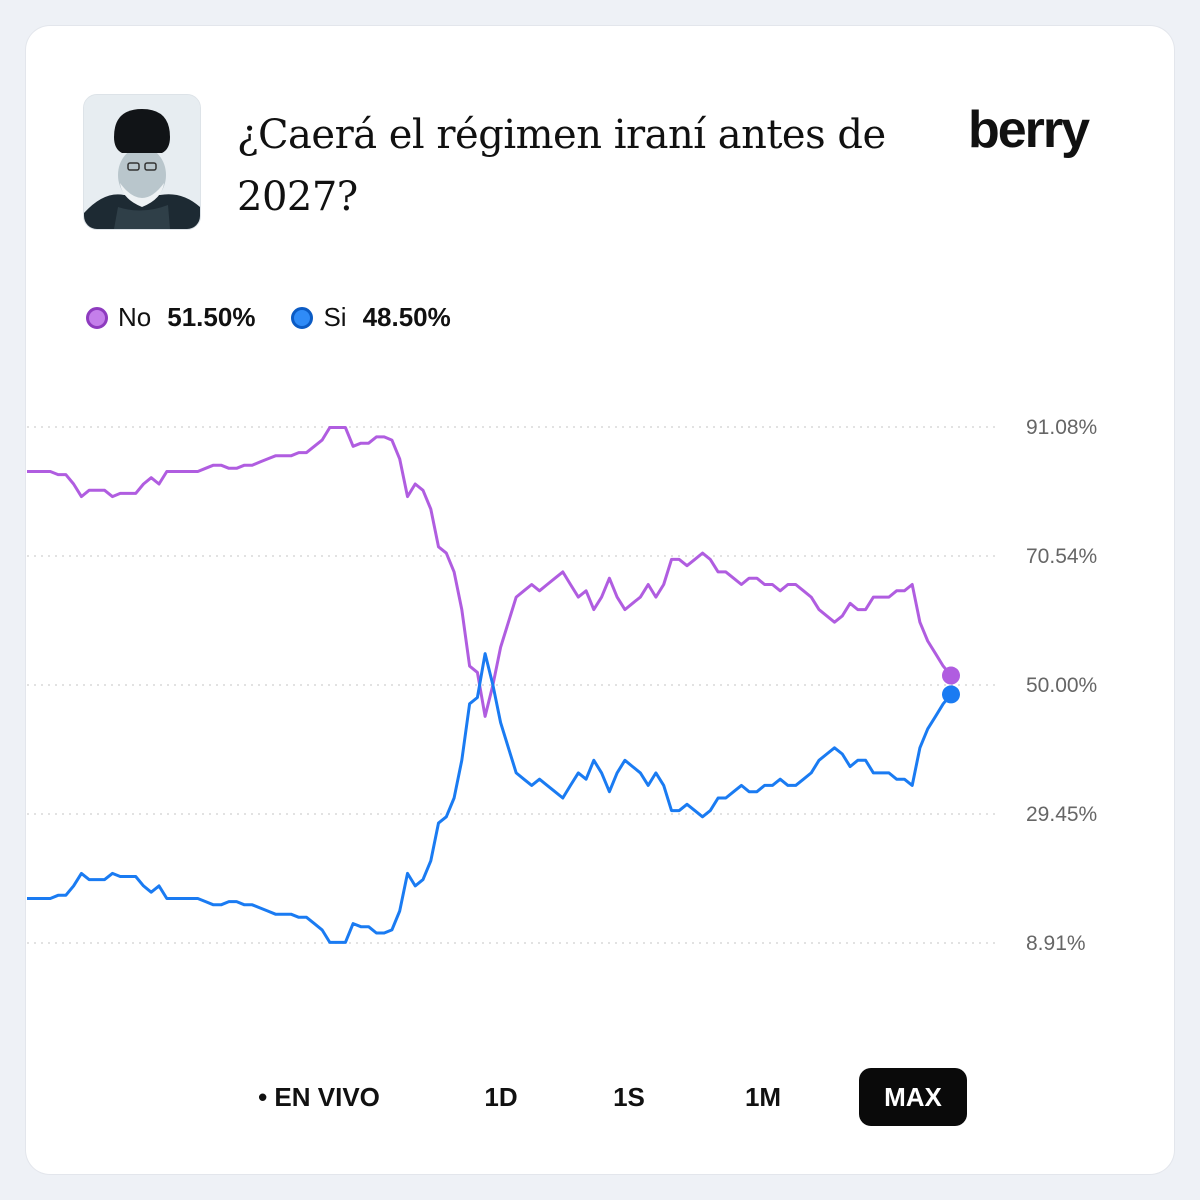 This screenshot has width=1200, height=1200. I want to click on timeframe-1m-button: 1M, so click(763, 1097).